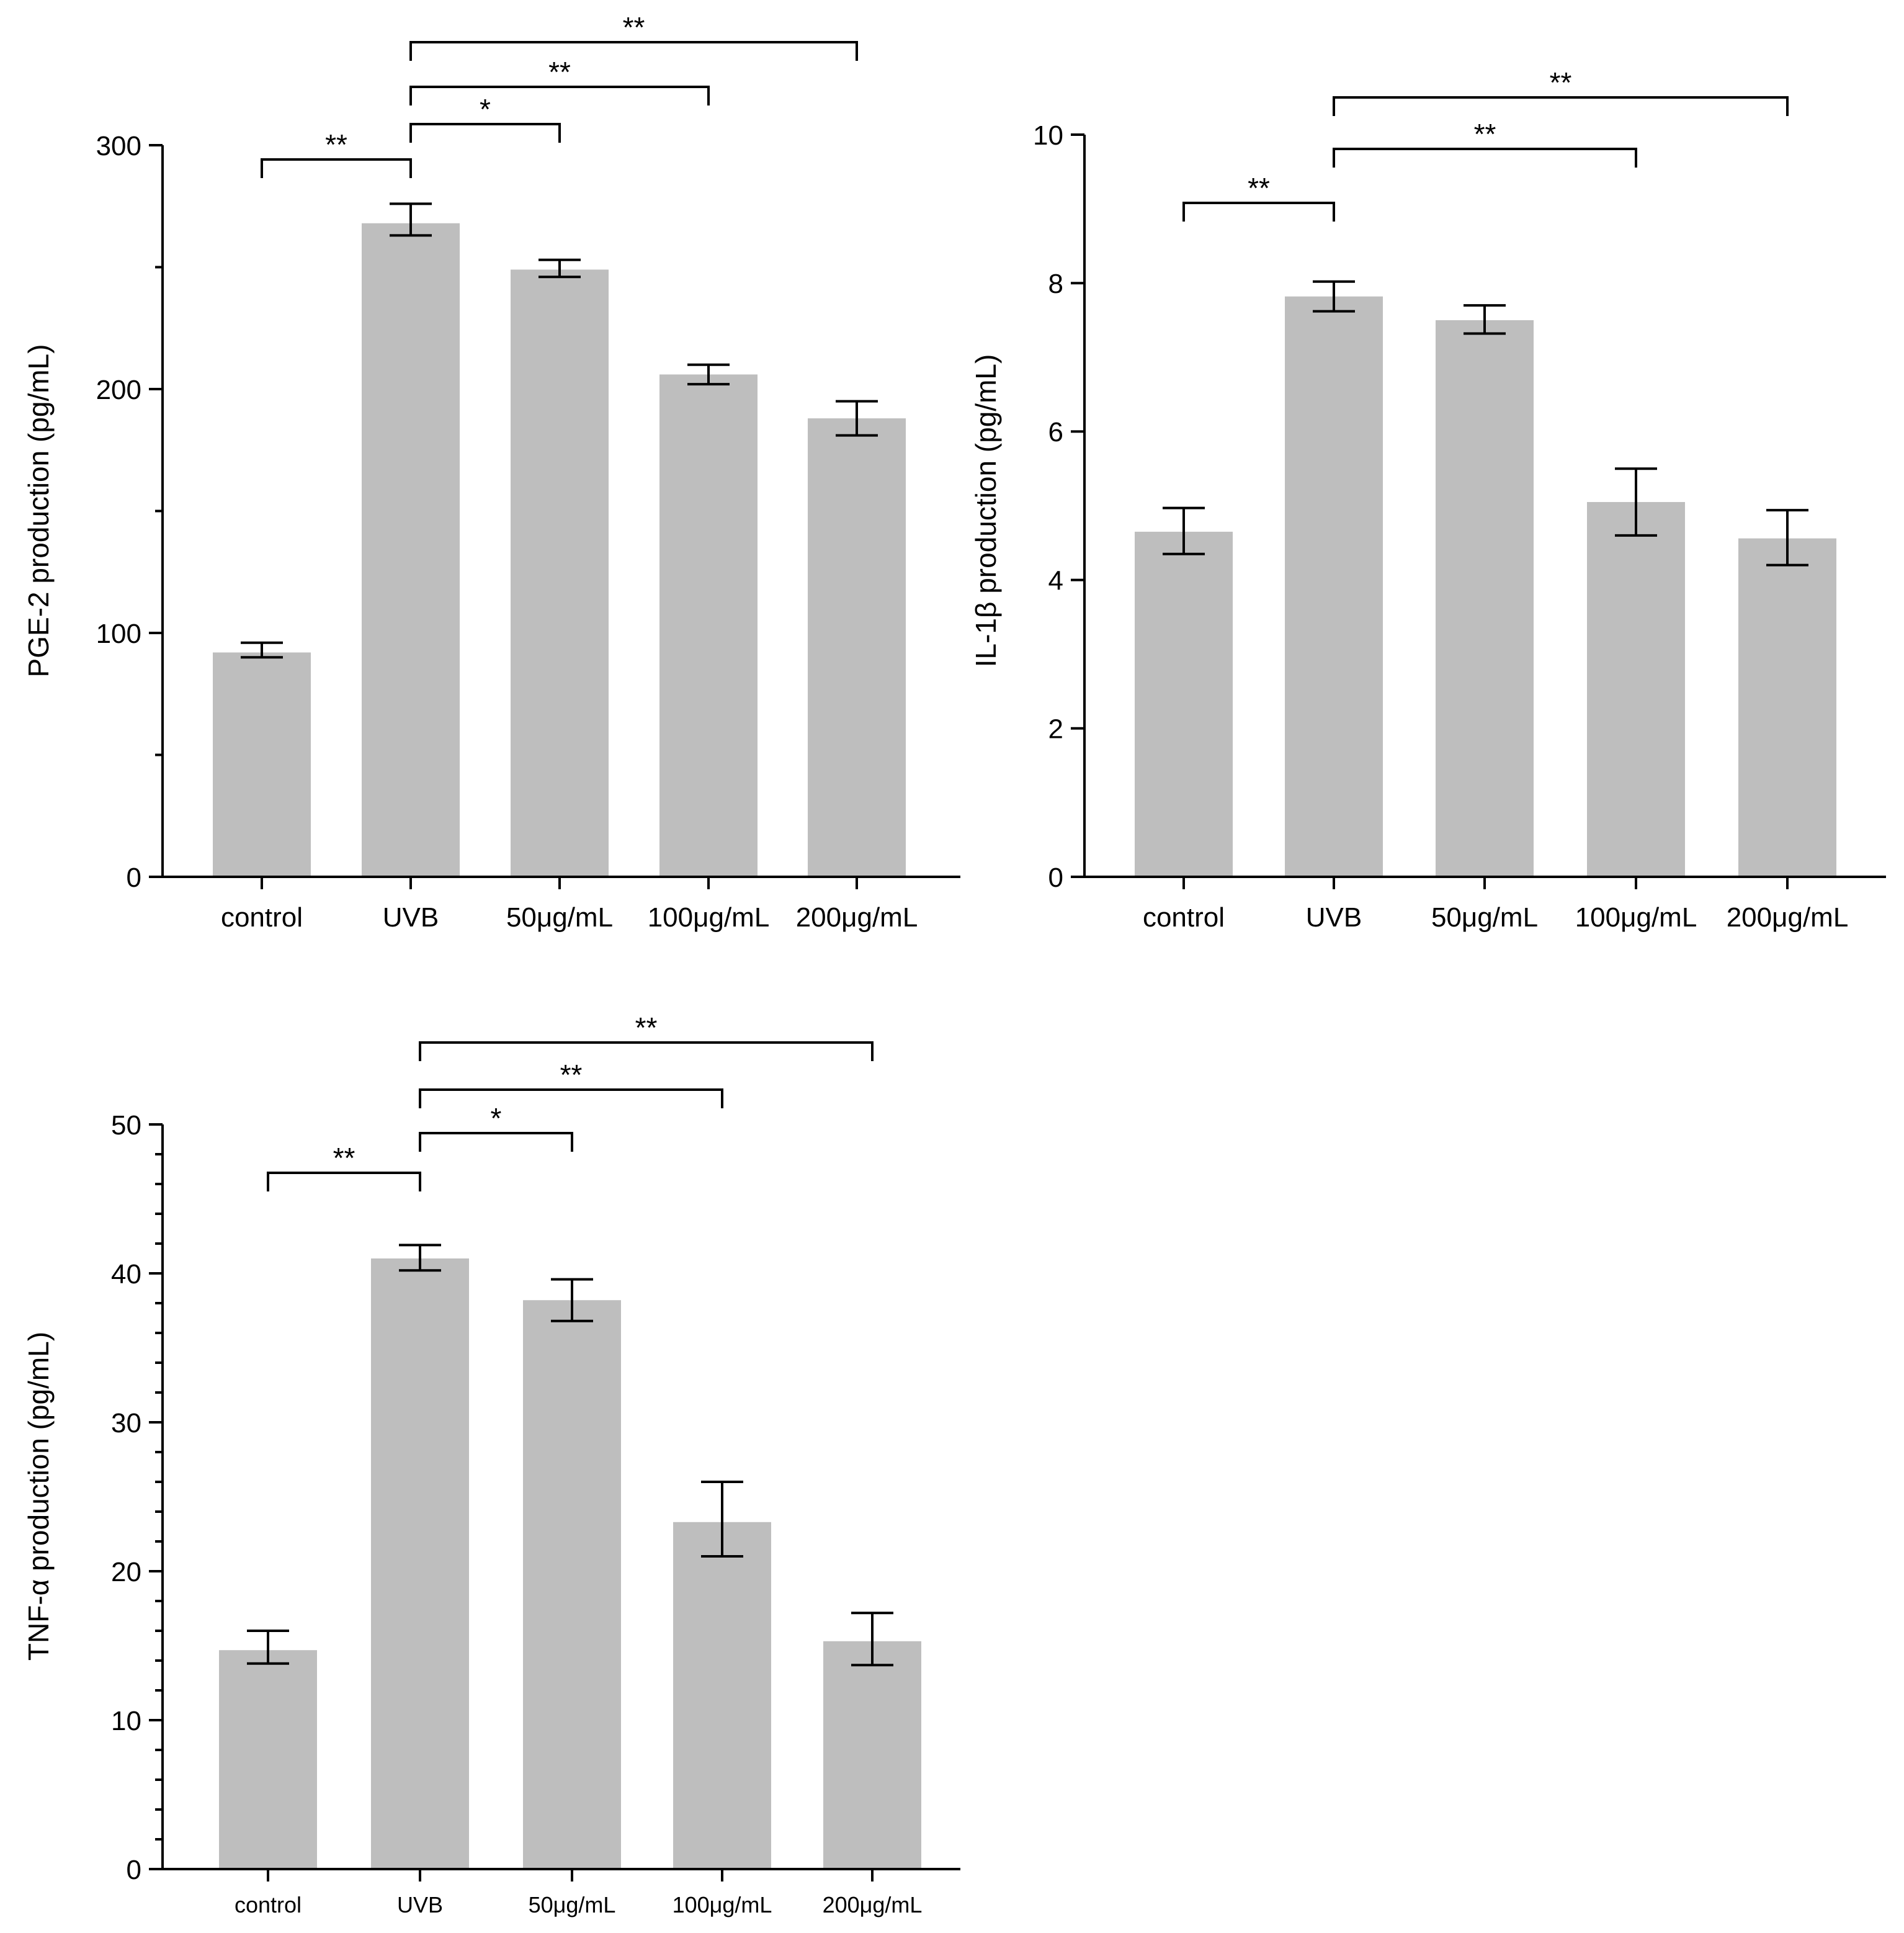  What do you see at coordinates (39, 511) in the screenshot?
I see `y-axis-title: PGE-2 production (pg/mL)` at bounding box center [39, 511].